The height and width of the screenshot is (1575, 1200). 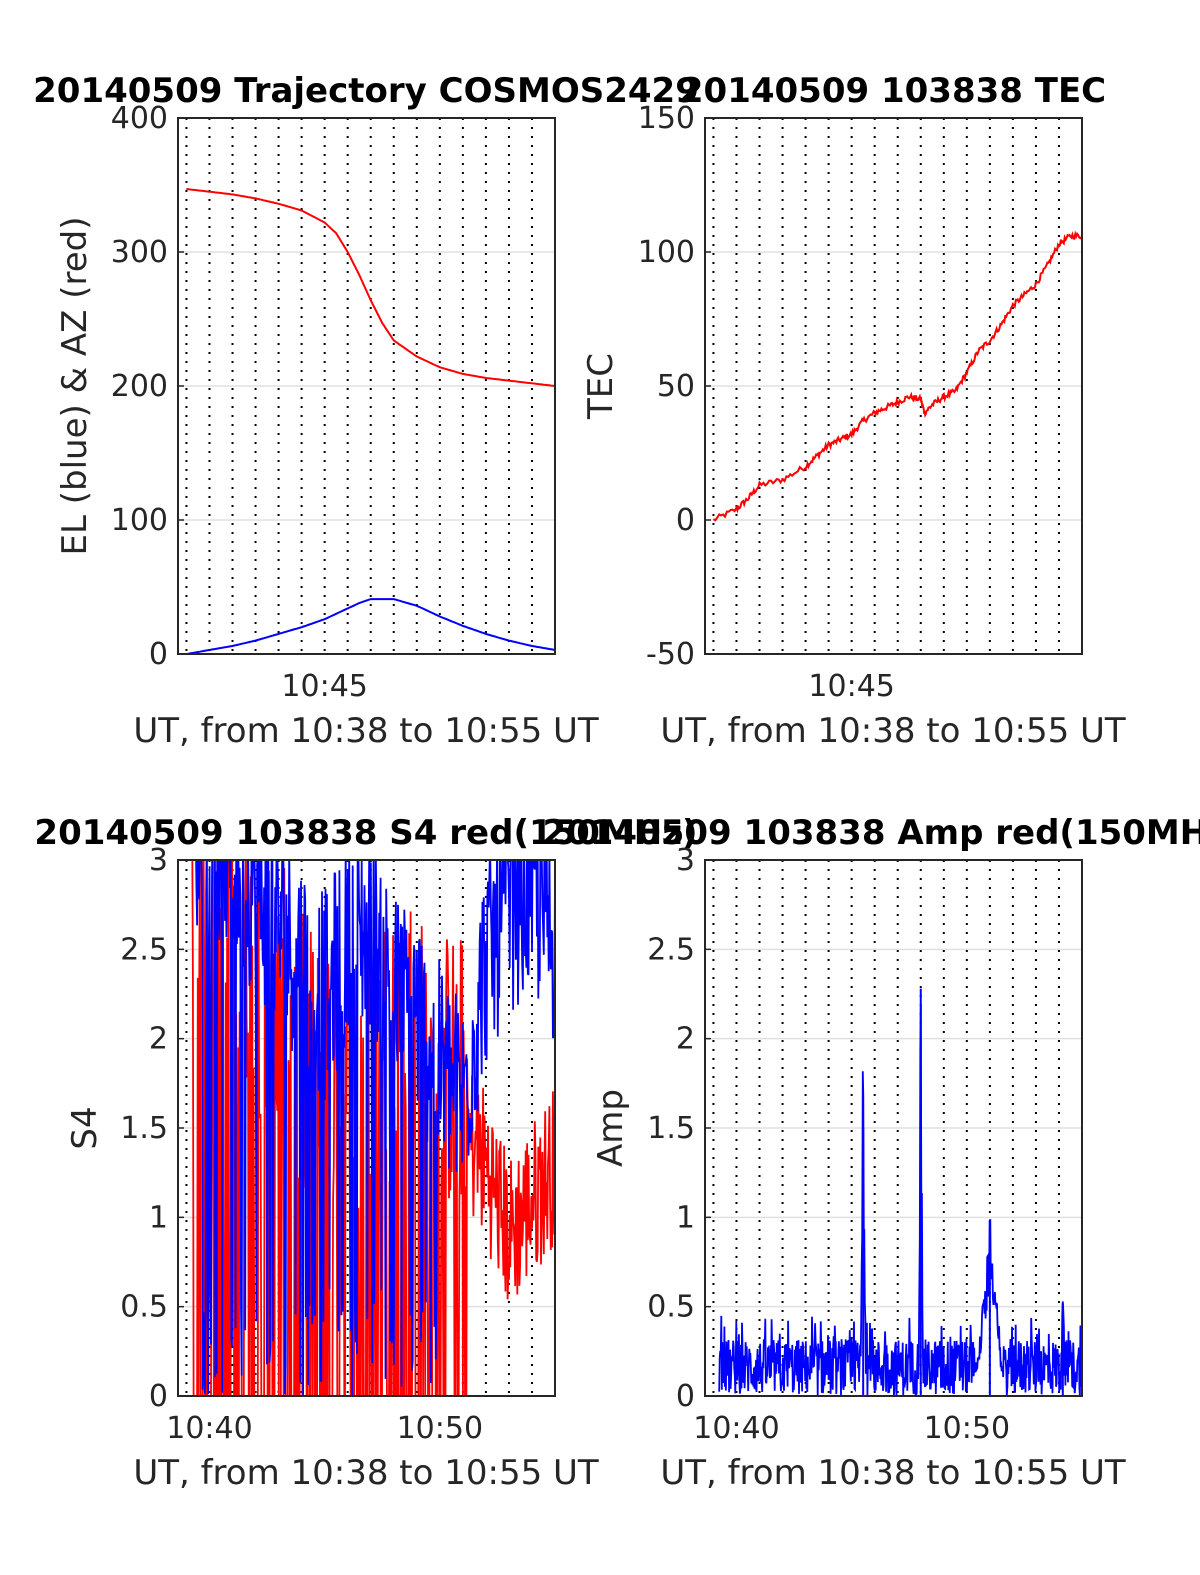 I want to click on tec-ytick-label: 150, so click(x=666, y=118).